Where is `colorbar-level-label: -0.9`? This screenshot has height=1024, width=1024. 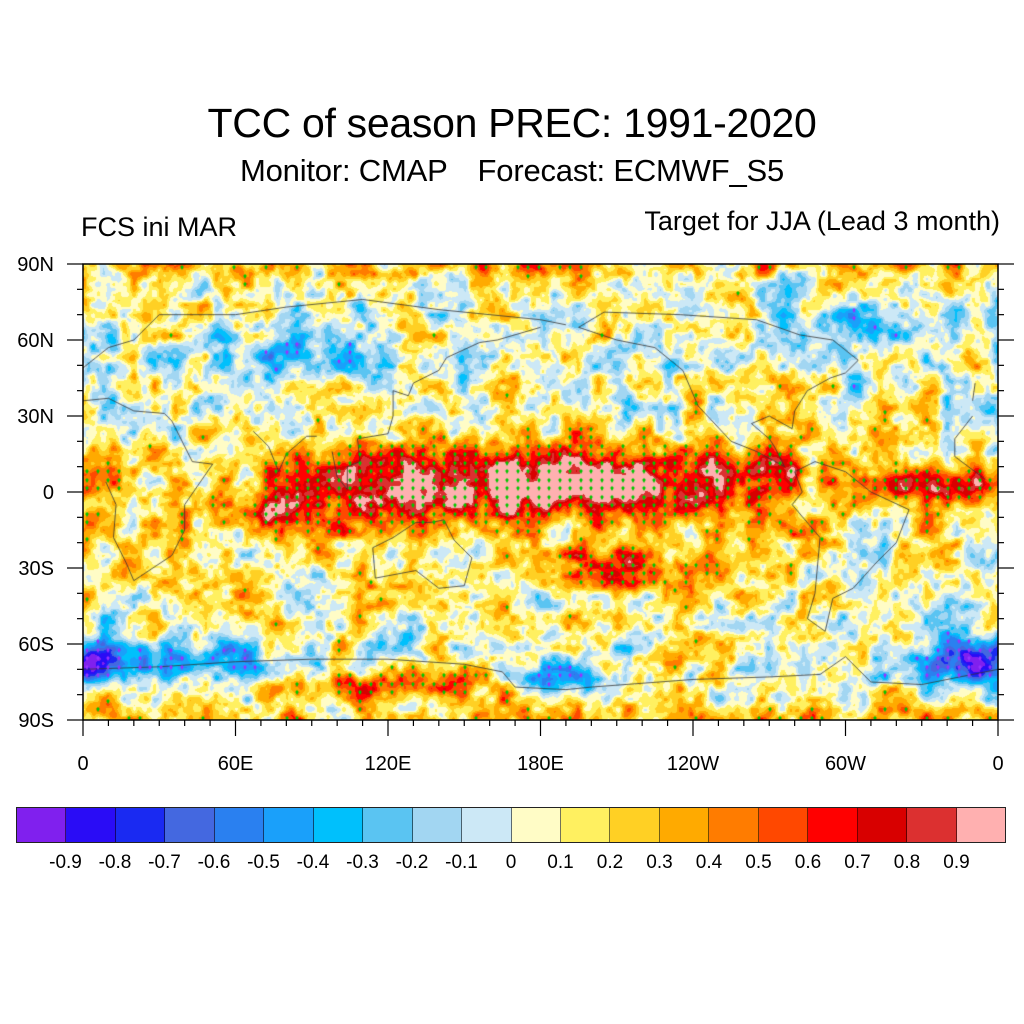
colorbar-level-label: -0.9 is located at coordinates (65, 862).